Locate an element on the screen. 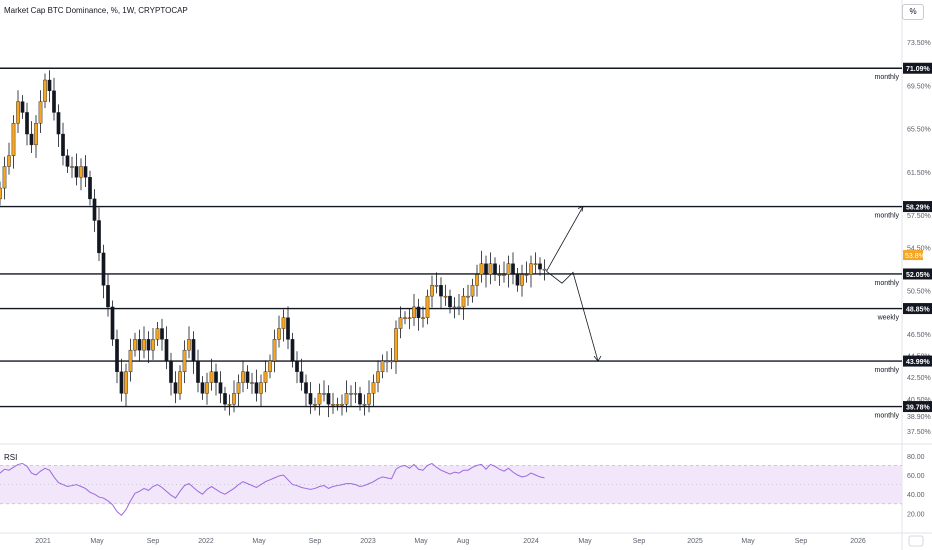 This screenshot has height=550, width=932. projection-up-line is located at coordinates (565, 239).